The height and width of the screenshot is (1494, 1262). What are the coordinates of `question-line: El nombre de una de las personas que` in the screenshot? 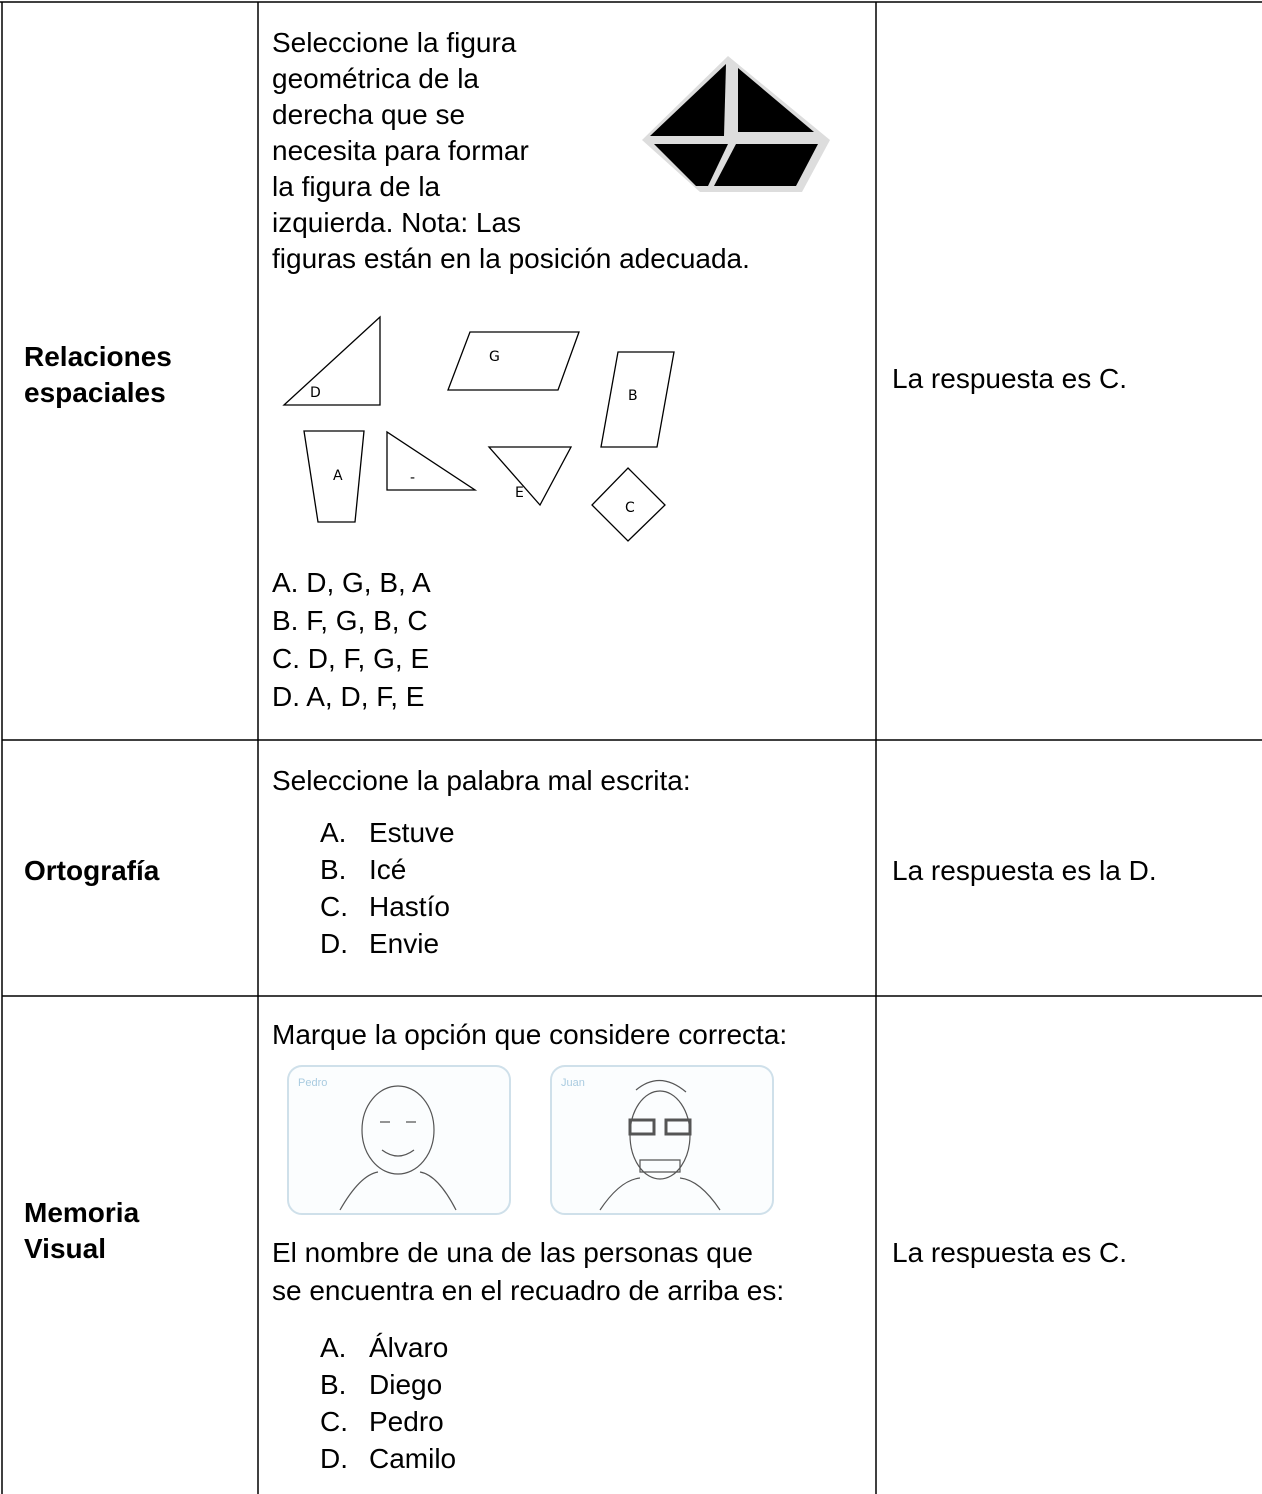 It's located at (512, 1252).